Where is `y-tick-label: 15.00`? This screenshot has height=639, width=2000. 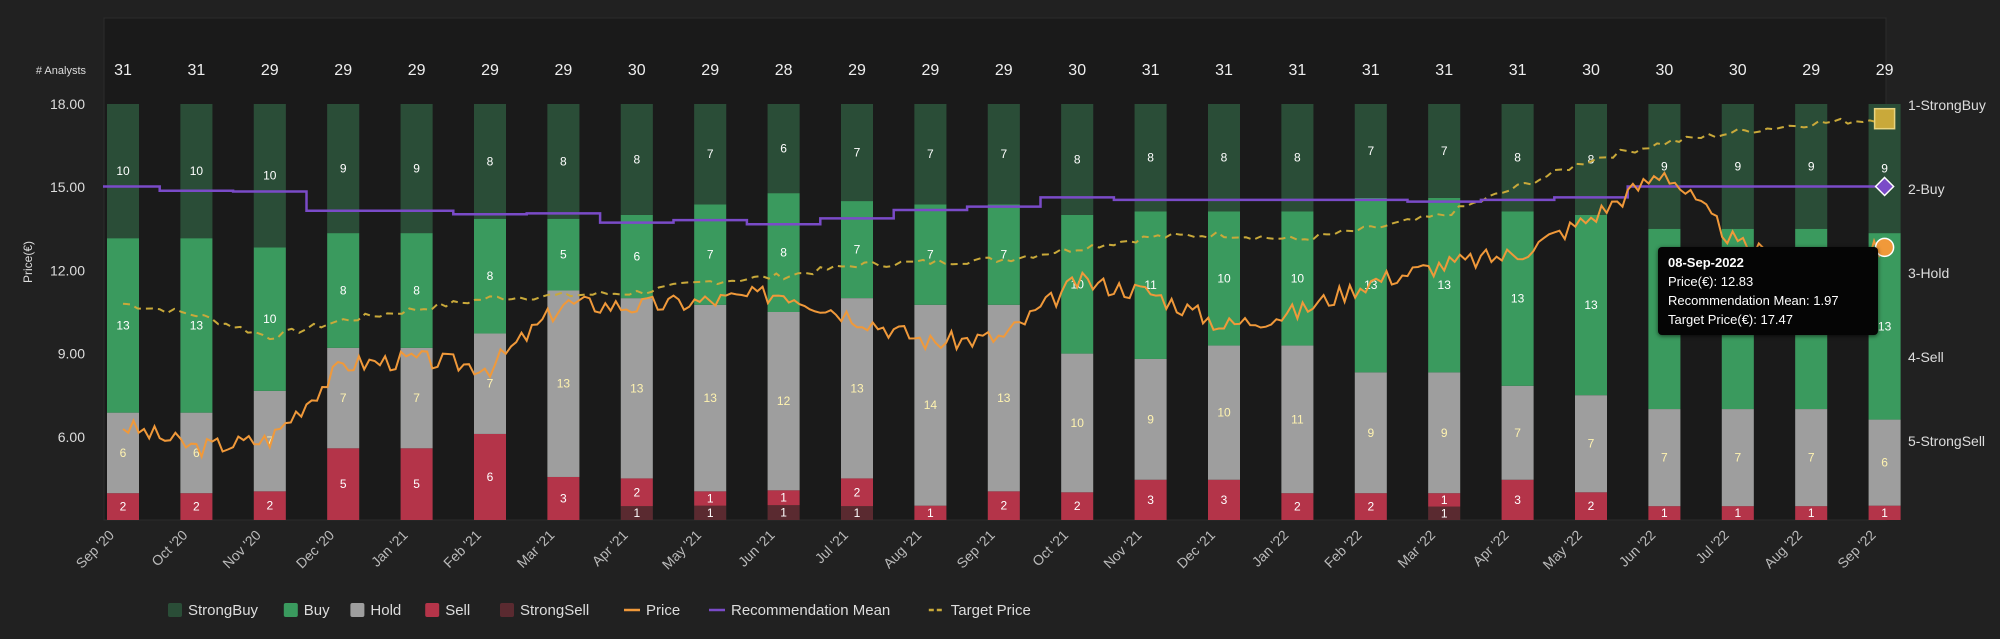 y-tick-label: 15.00 is located at coordinates (67, 187).